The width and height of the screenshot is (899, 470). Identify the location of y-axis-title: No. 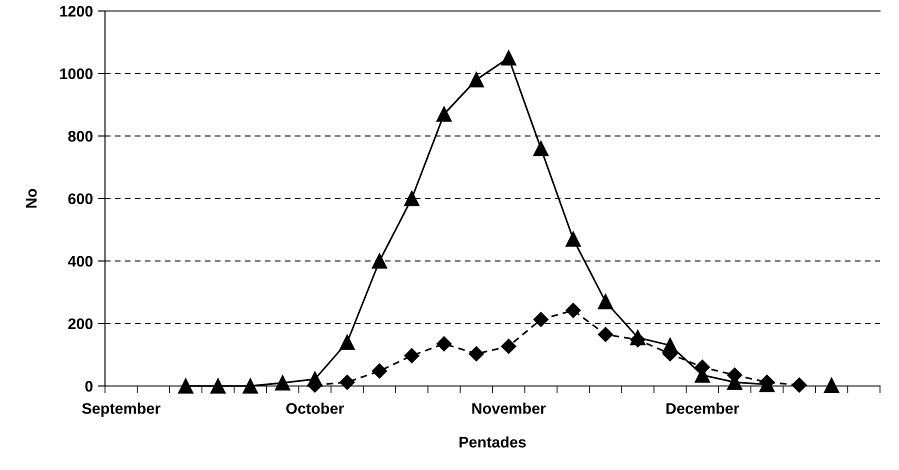
(31, 198).